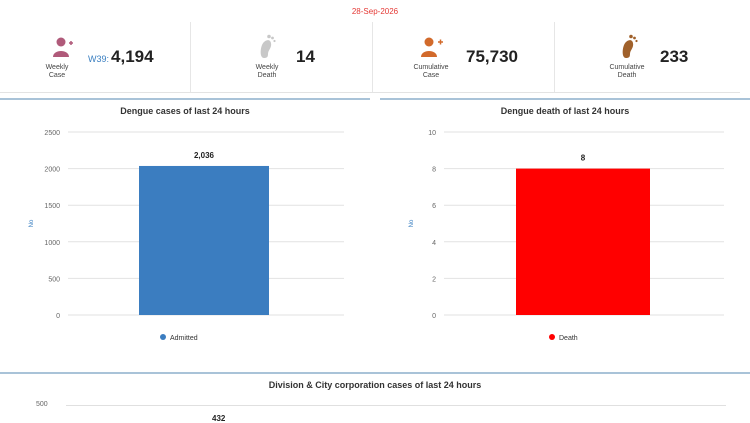 The width and height of the screenshot is (750, 423). Describe the element at coordinates (57, 71) in the screenshot. I see `stat-label: Weekly Case` at that location.